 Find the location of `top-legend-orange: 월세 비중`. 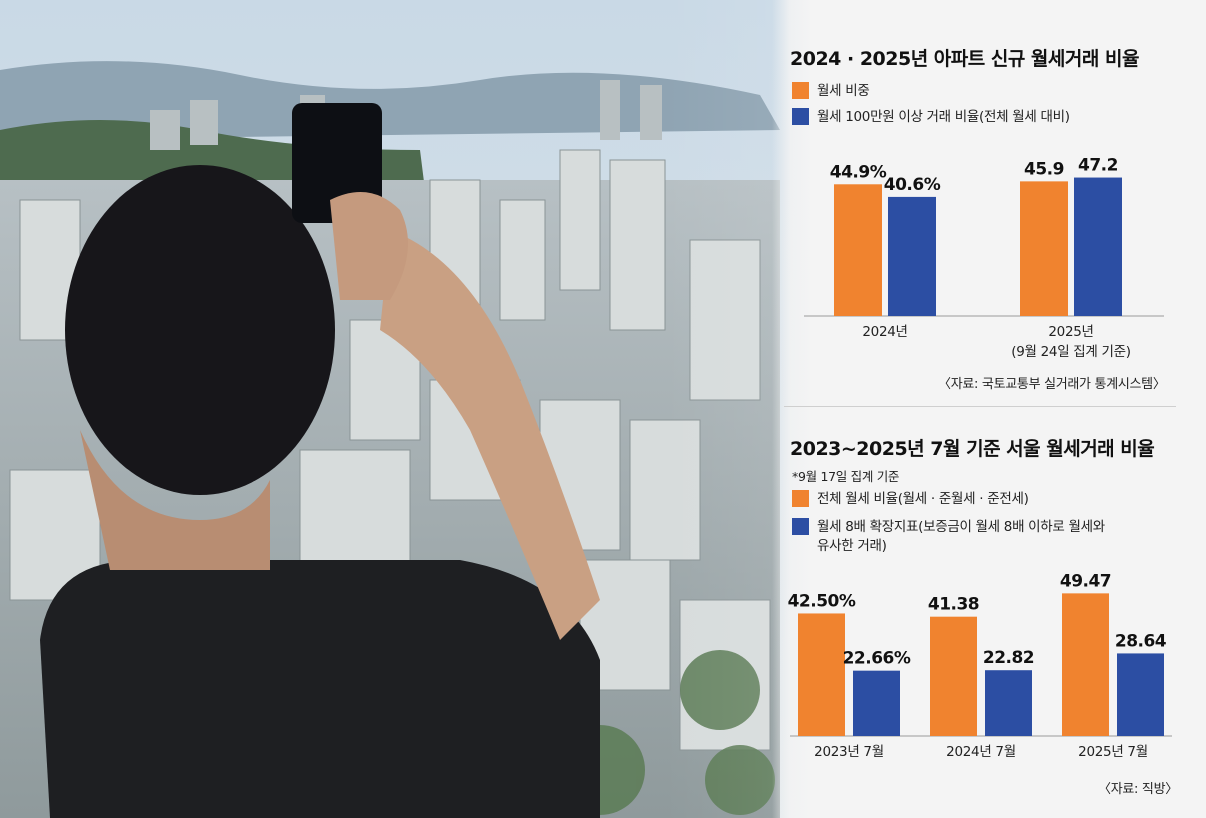

top-legend-orange: 월세 비중 is located at coordinates (831, 91).